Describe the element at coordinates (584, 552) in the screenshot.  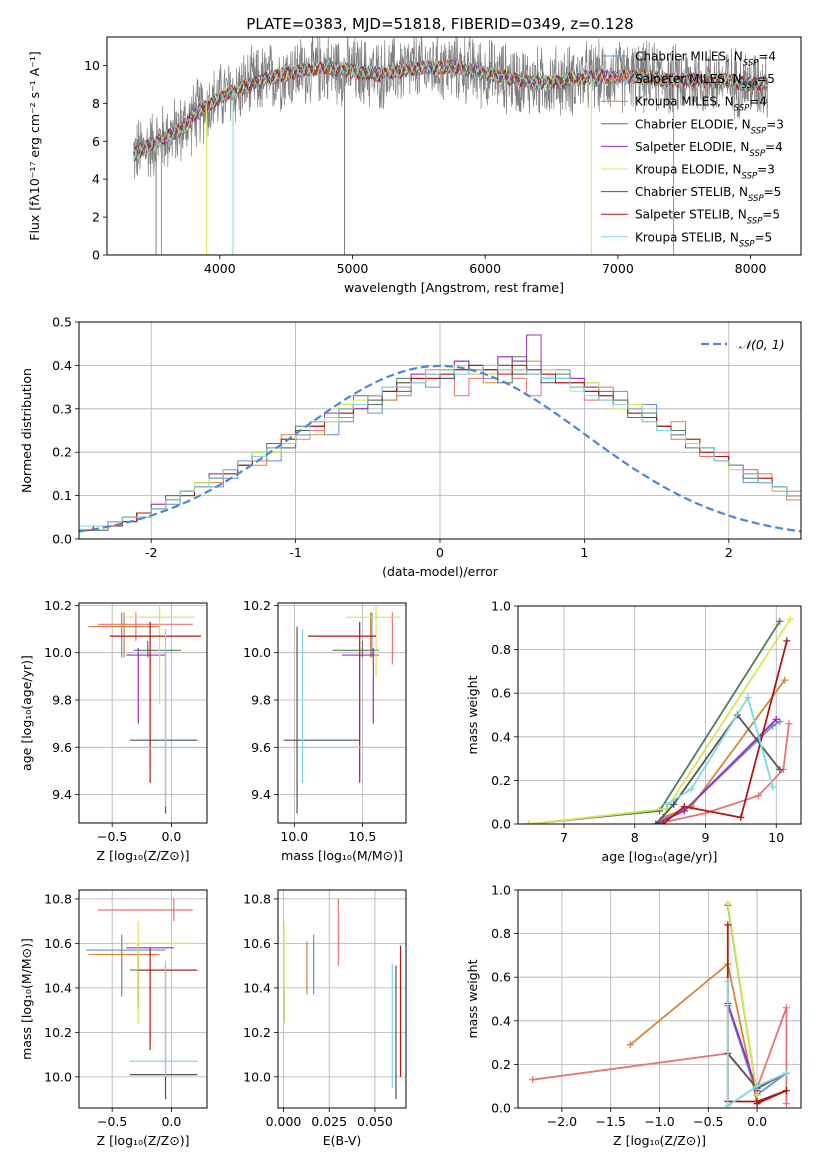
I see `x-tick-label: 1` at that location.